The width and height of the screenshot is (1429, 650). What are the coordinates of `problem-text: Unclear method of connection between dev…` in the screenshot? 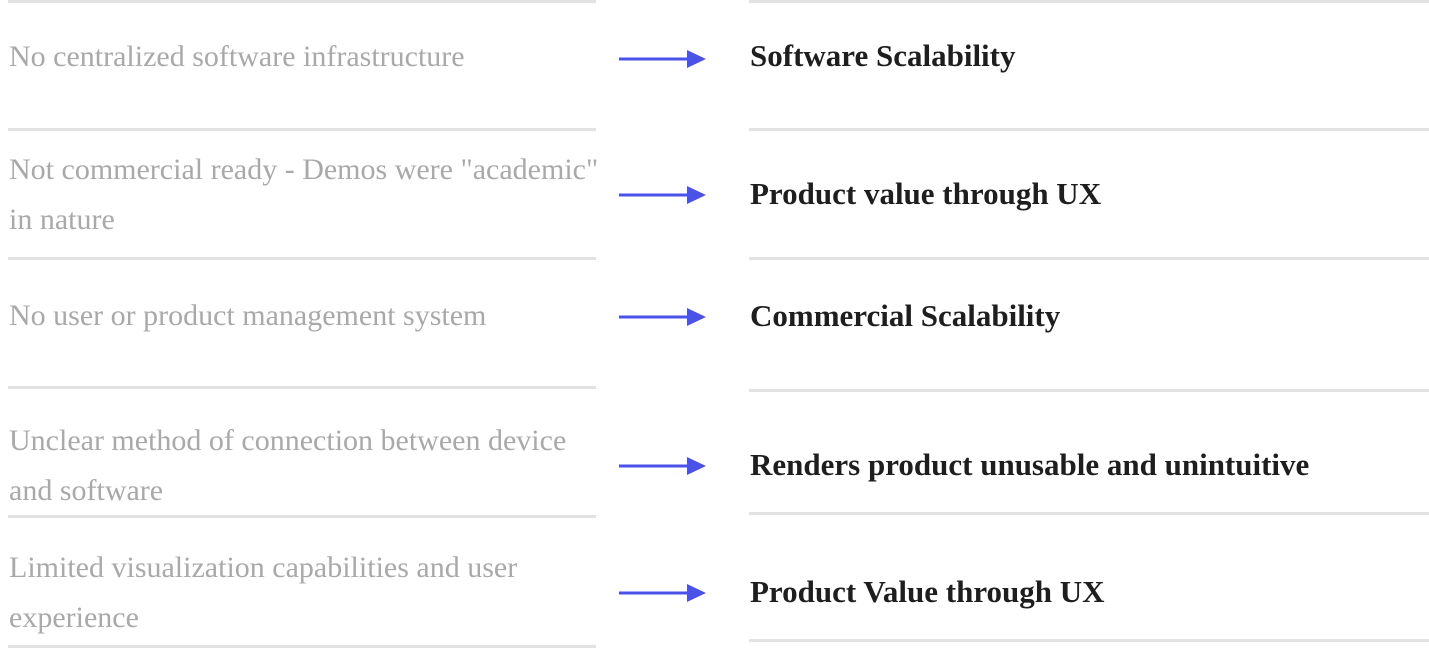 It's located at (288, 465).